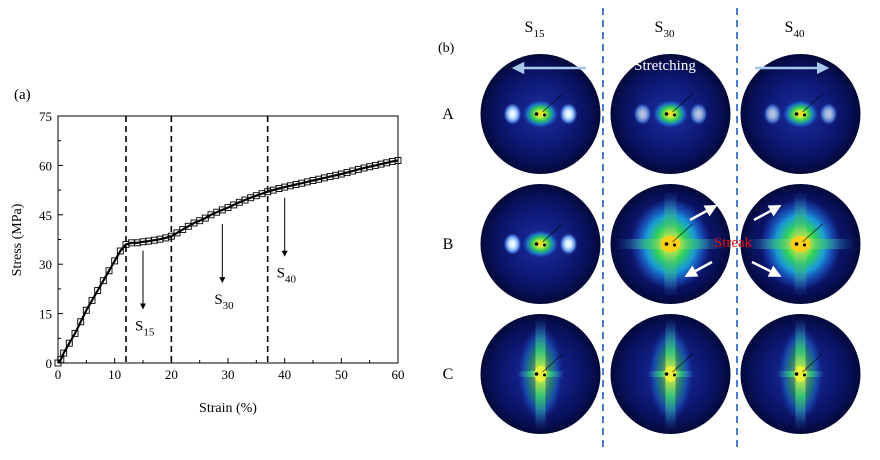  What do you see at coordinates (45, 314) in the screenshot?
I see `y-tick-label: 15` at bounding box center [45, 314].